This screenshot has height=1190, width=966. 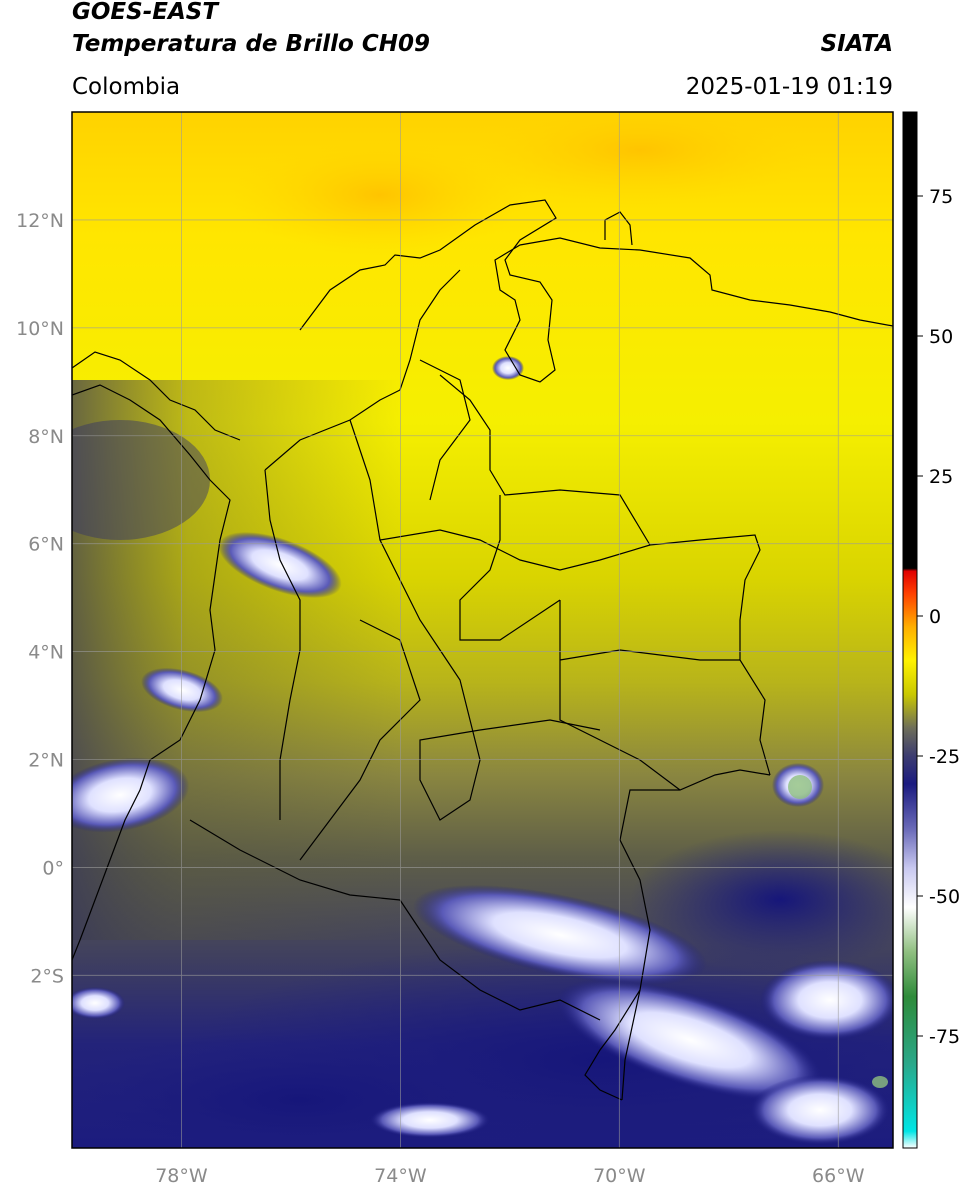 I want to click on latitude-label: 8°N, so click(x=46, y=437).